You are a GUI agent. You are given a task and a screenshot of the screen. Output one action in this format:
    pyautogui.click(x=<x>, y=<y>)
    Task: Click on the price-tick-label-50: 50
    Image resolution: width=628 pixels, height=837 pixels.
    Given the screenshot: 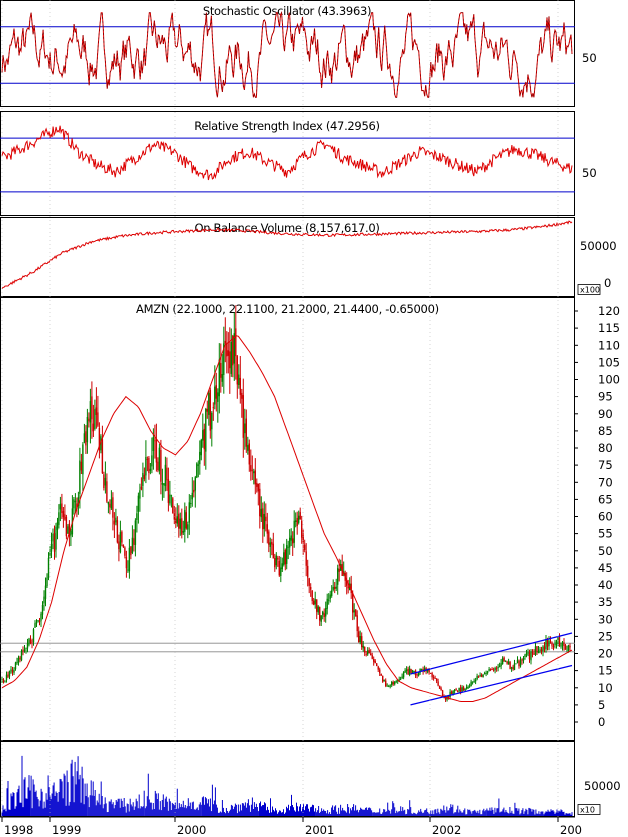 What is the action you would take?
    pyautogui.click(x=605, y=551)
    